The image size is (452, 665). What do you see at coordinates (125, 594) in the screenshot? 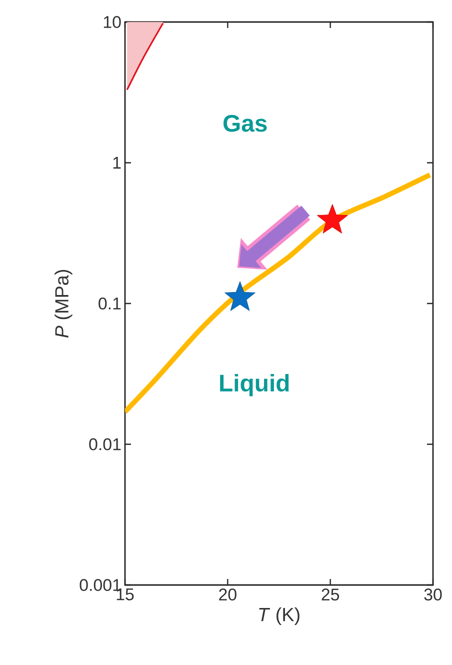
I see `x-tick-label: 15` at bounding box center [125, 594].